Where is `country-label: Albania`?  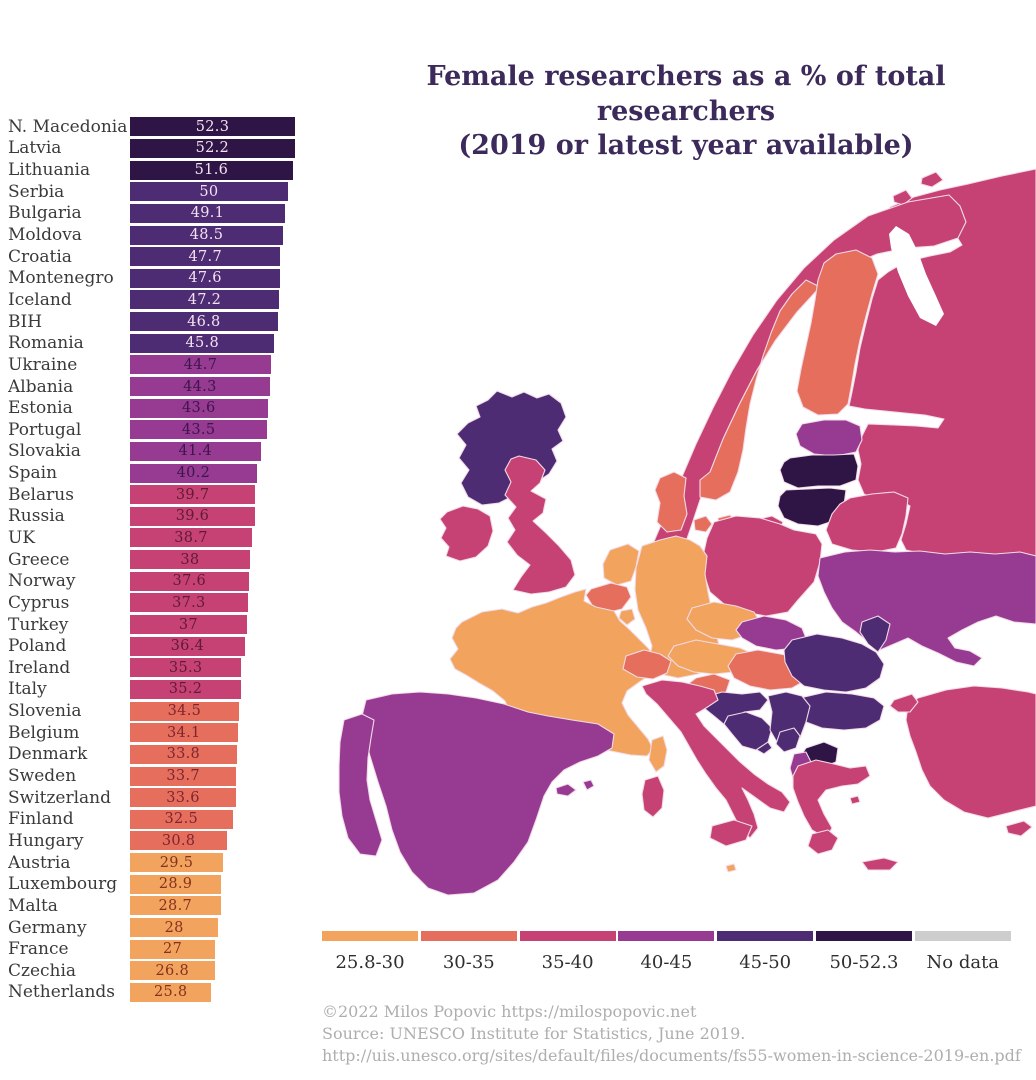 country-label: Albania is located at coordinates (41, 386).